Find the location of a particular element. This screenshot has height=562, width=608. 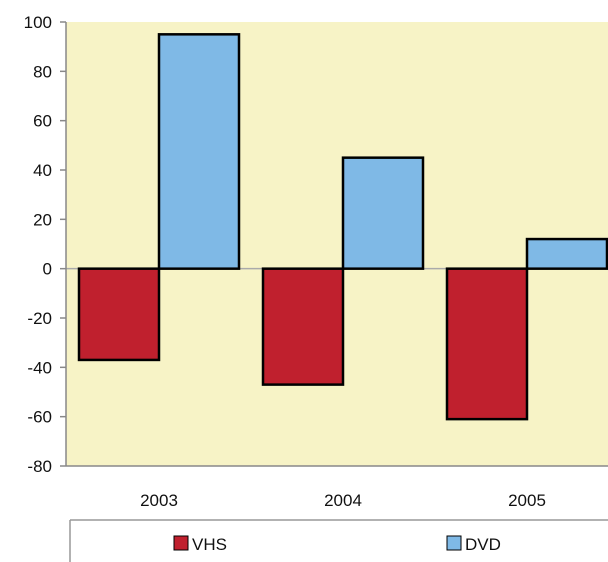

y-tick-label: 100 is located at coordinates (38, 22).